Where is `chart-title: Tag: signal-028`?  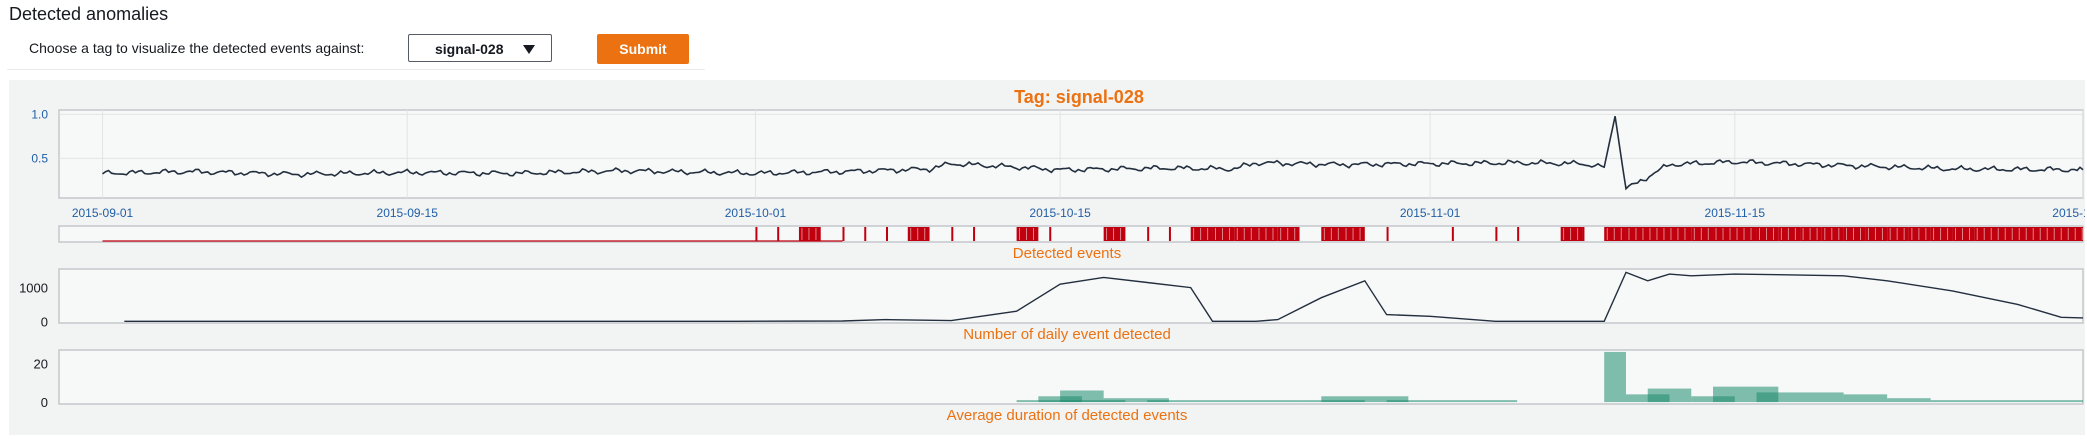 chart-title: Tag: signal-028 is located at coordinates (1079, 97).